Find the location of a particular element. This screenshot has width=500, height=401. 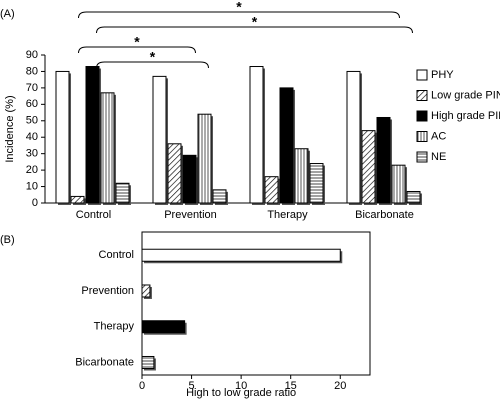

y-tick-label: 40 is located at coordinates (32, 137).